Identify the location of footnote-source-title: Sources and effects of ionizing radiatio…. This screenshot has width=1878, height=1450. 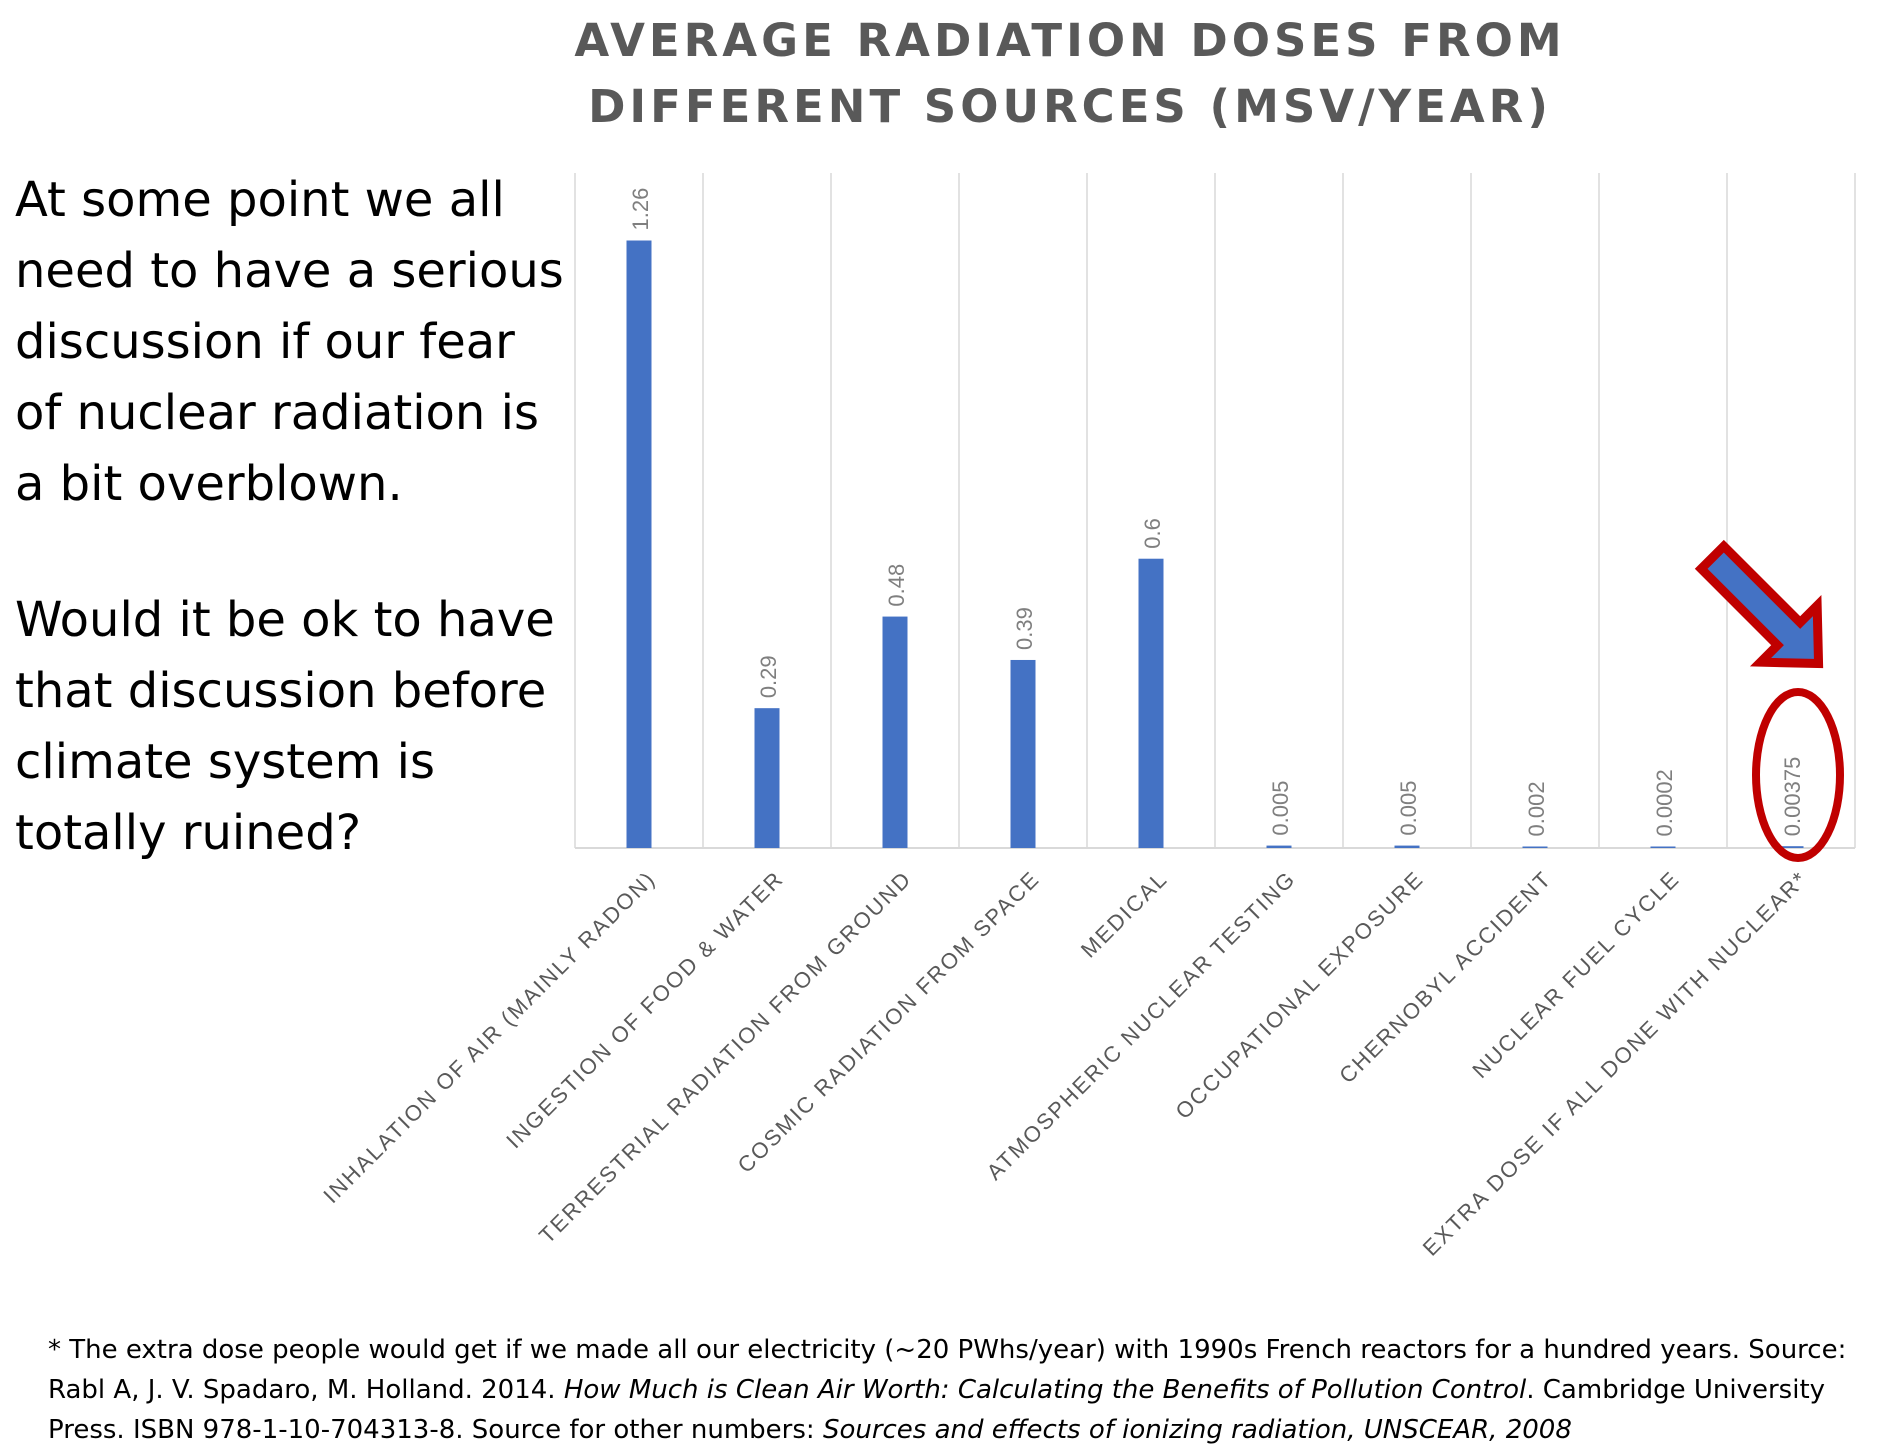
(1197, 1430).